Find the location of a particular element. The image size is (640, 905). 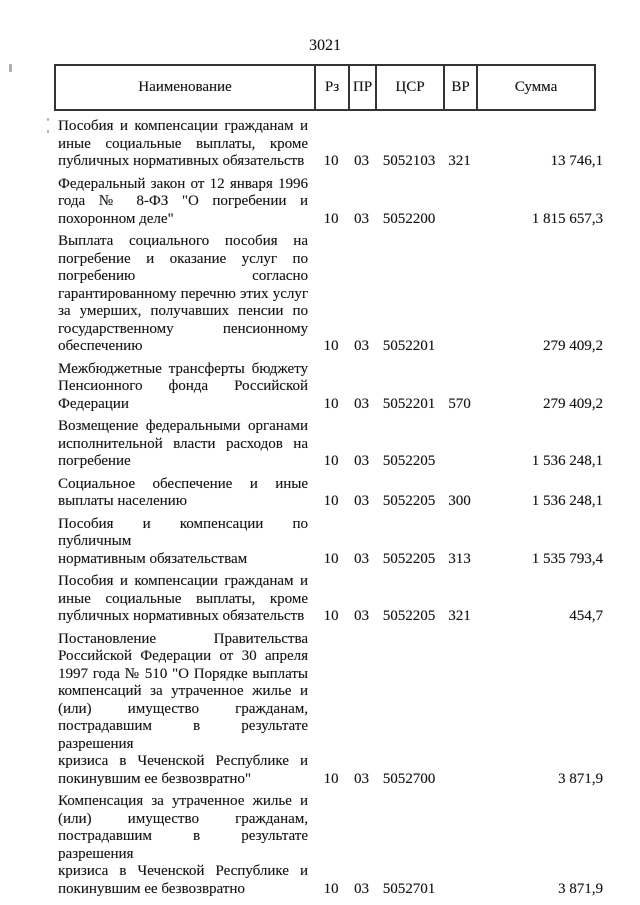

name-line: Пенсионного фонда Российской is located at coordinates (183, 386).